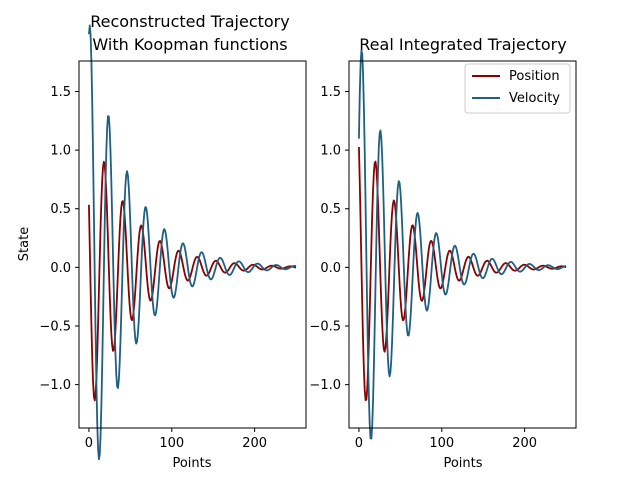  What do you see at coordinates (171, 443) in the screenshot?
I see `left-x-tick-label: 100` at bounding box center [171, 443].